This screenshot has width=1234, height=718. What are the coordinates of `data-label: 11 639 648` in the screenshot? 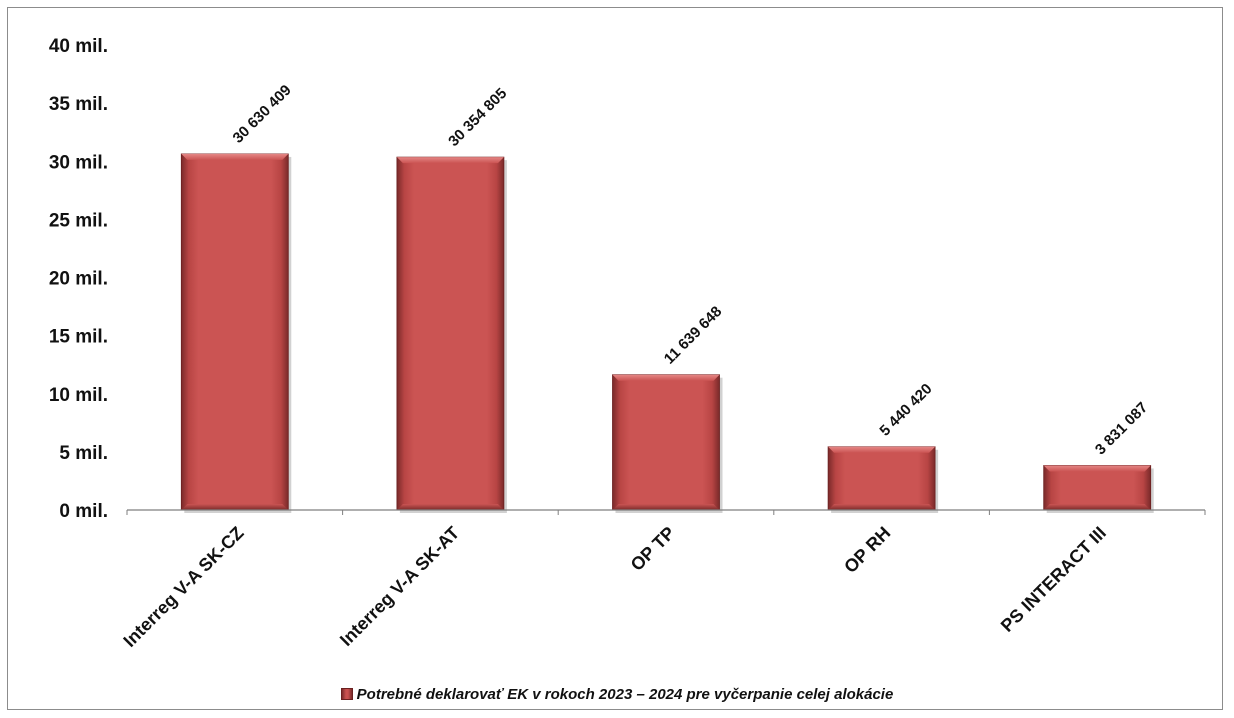 It's located at (693, 335).